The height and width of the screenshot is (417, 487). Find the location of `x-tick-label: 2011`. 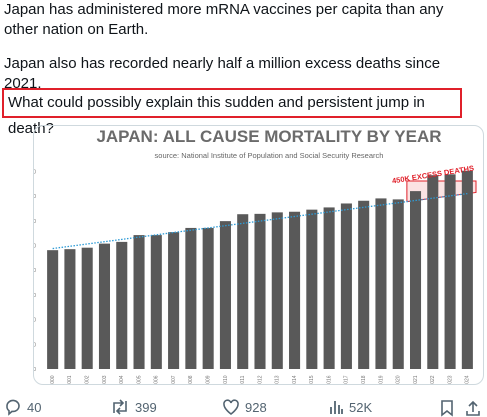

x-tick-label: 2011 is located at coordinates (243, 379).